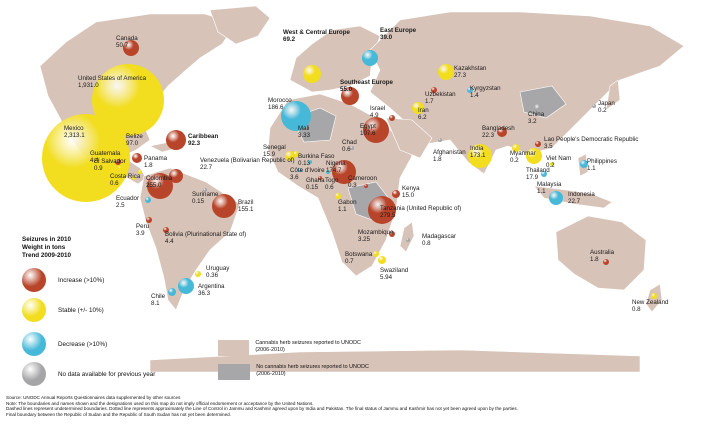 Image resolution: width=704 pixels, height=429 pixels. I want to click on label-chad: Chad 0.6, so click(349, 146).